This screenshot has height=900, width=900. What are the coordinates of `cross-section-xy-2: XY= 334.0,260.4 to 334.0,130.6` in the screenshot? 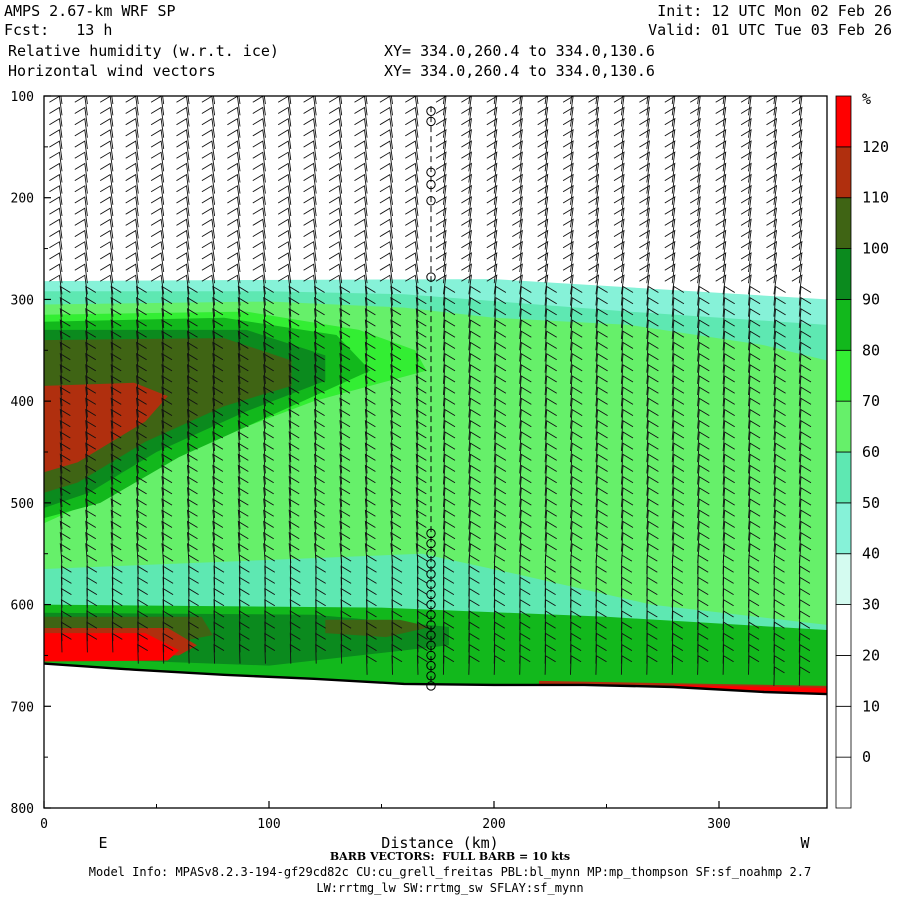 It's located at (519, 71).